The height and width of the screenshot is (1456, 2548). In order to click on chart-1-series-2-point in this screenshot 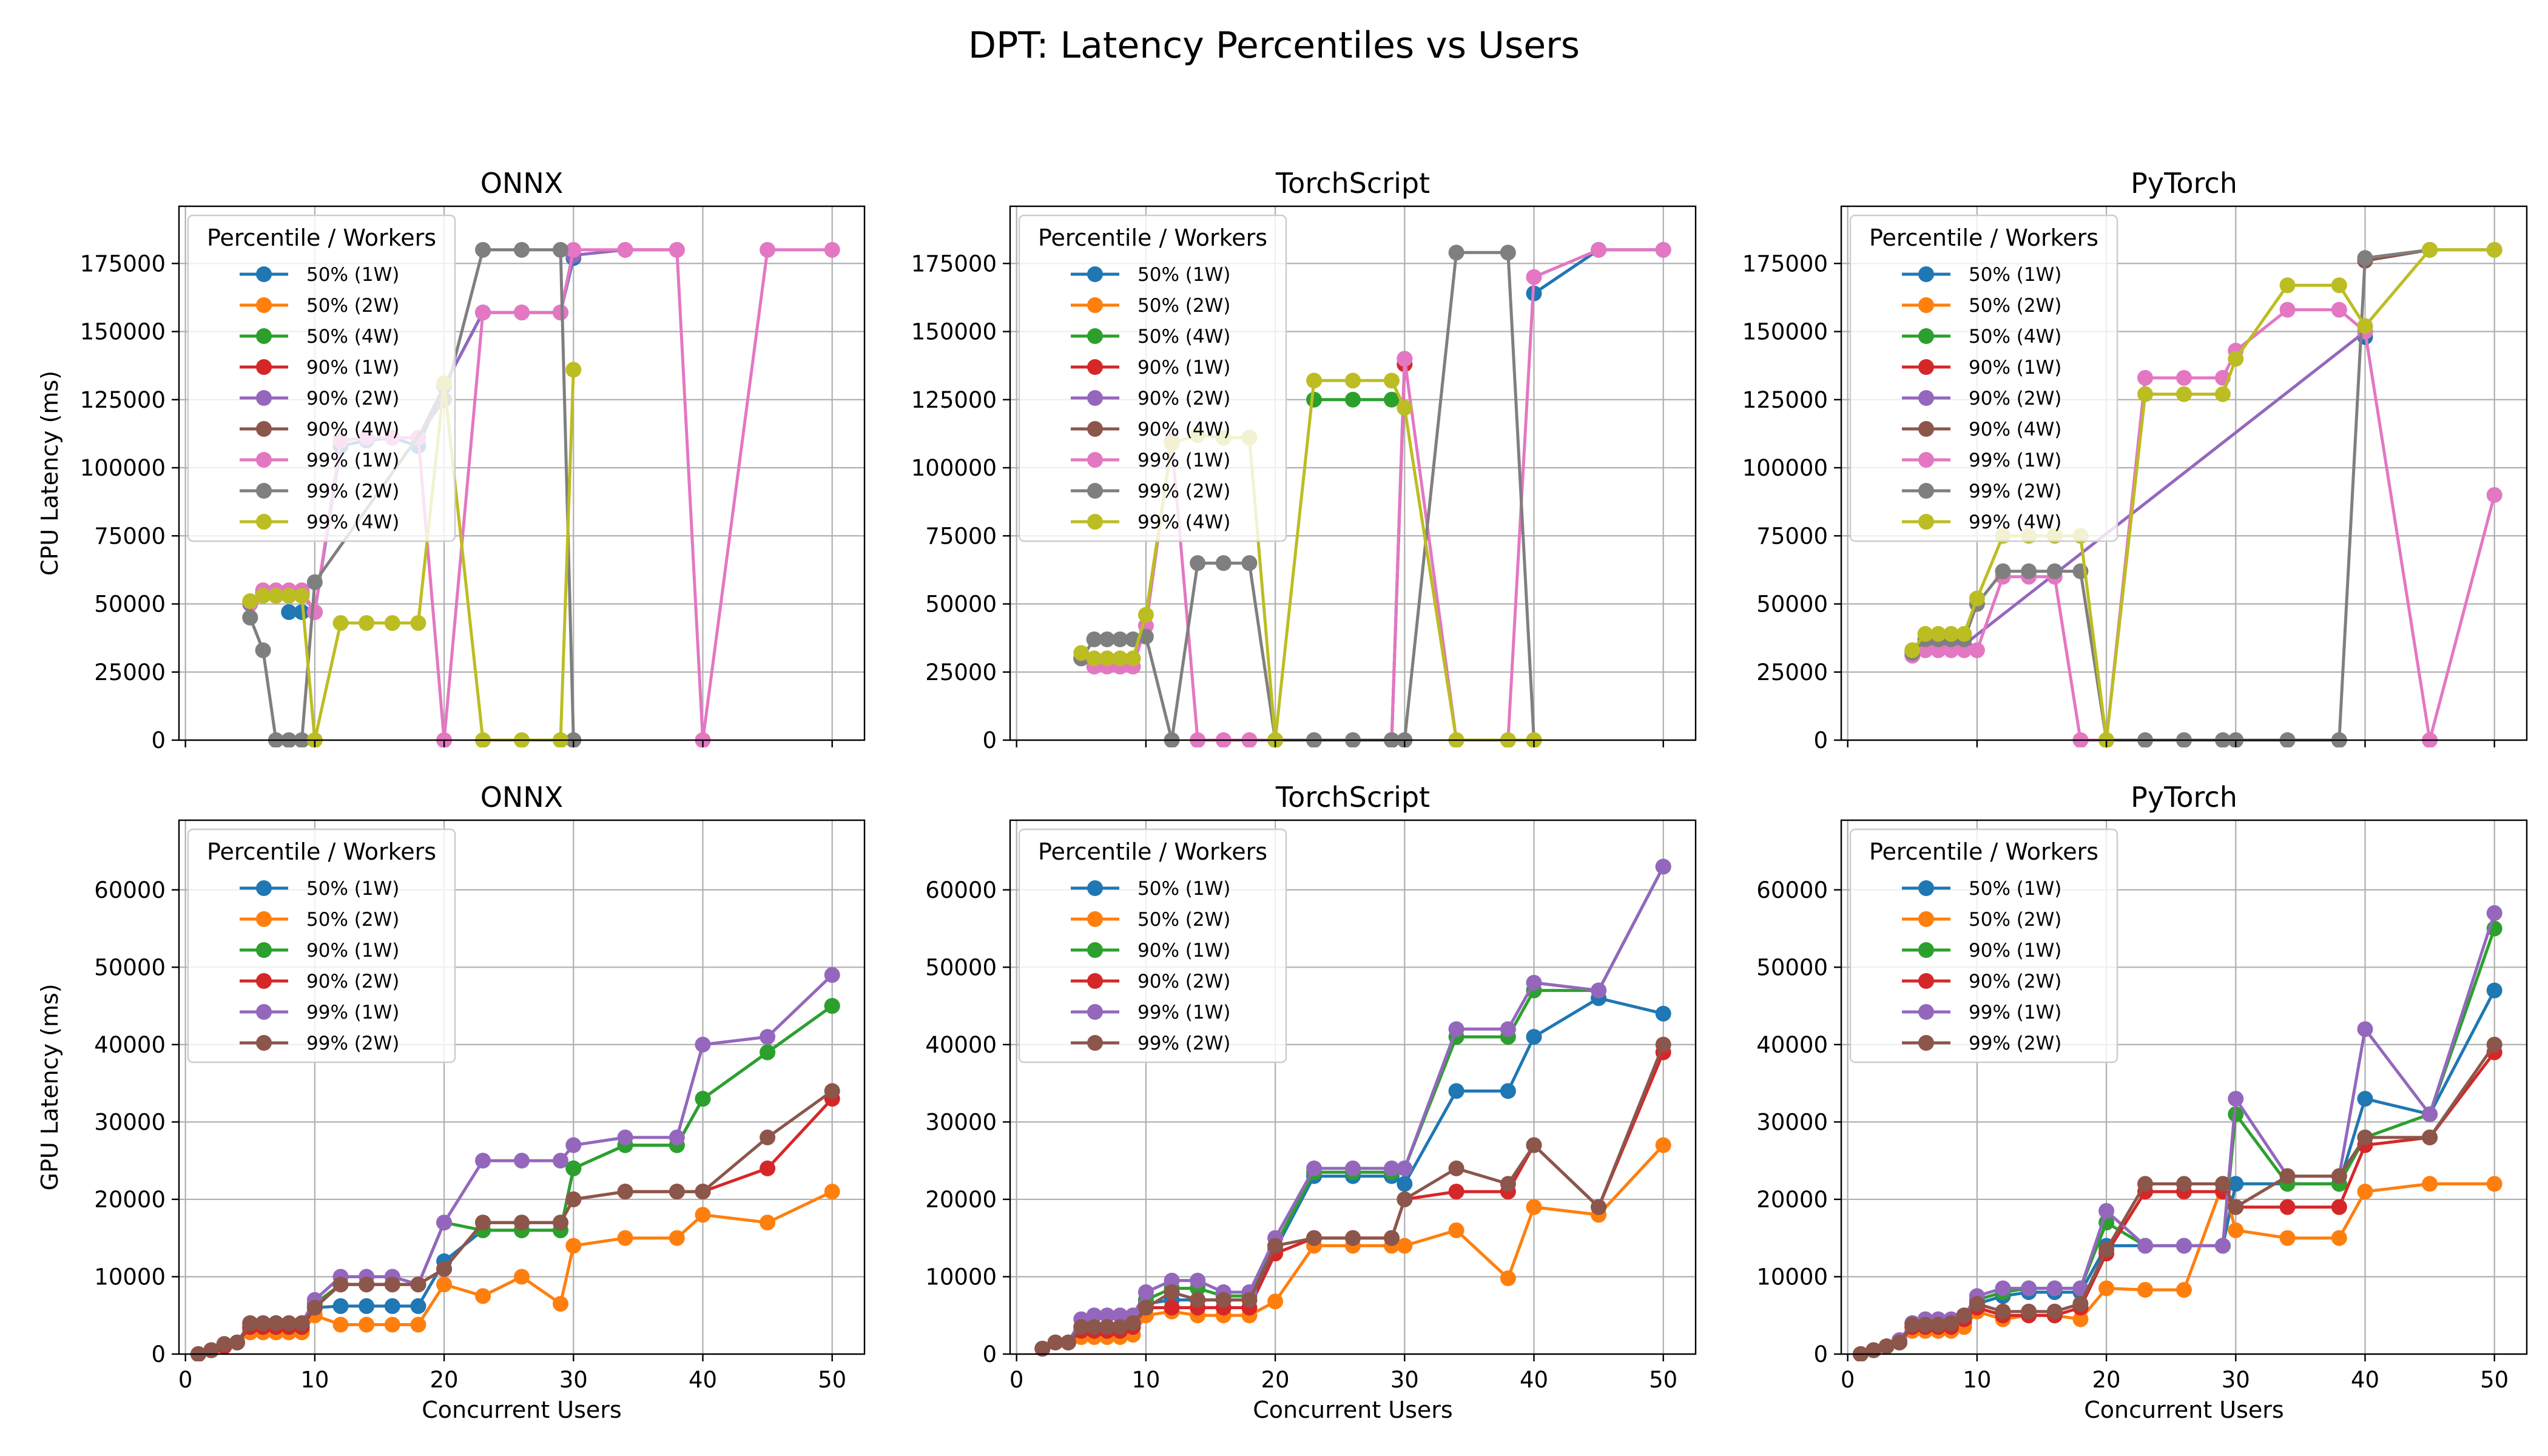, I will do `click(1391, 399)`.